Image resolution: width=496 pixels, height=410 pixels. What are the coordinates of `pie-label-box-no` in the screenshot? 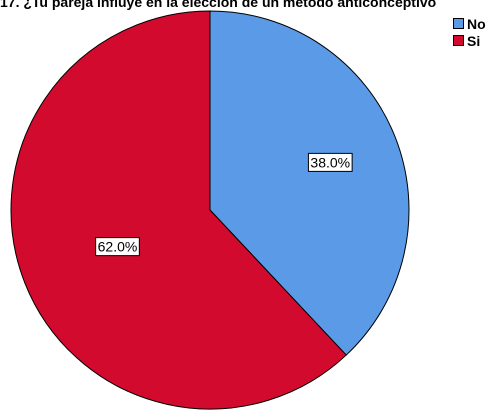 It's located at (330, 162).